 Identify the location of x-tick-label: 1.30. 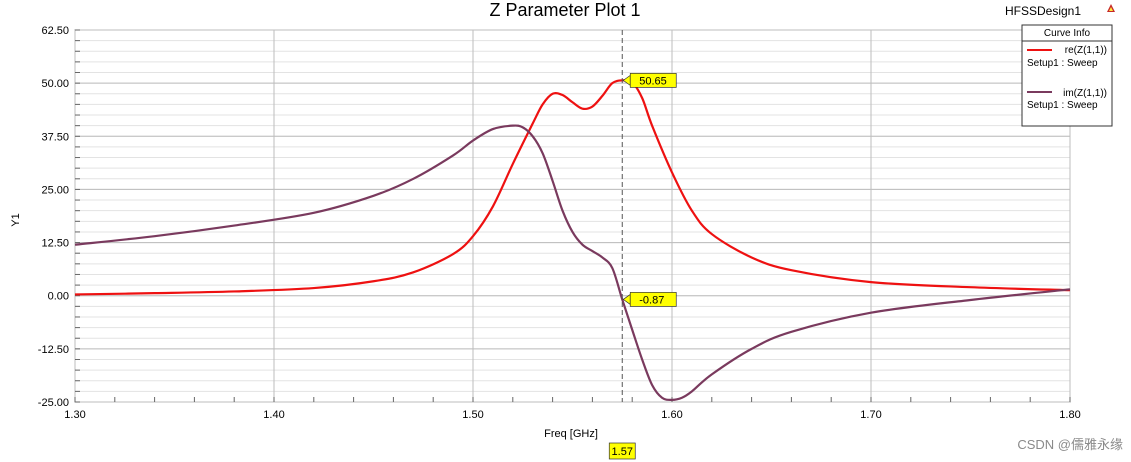
(74, 415).